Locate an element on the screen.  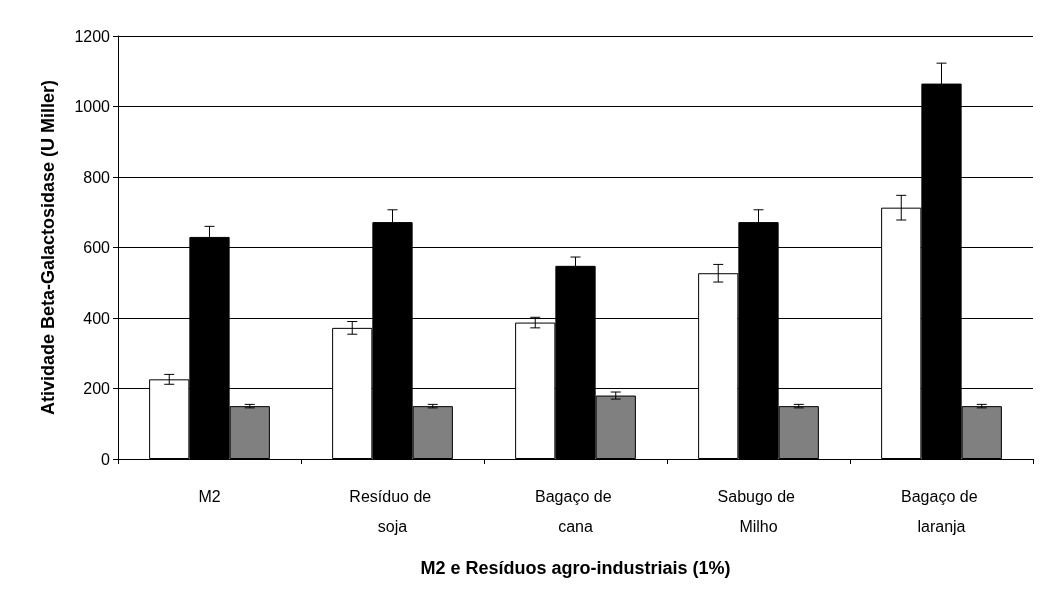
y-tick-label: 1200 is located at coordinates (92, 36).